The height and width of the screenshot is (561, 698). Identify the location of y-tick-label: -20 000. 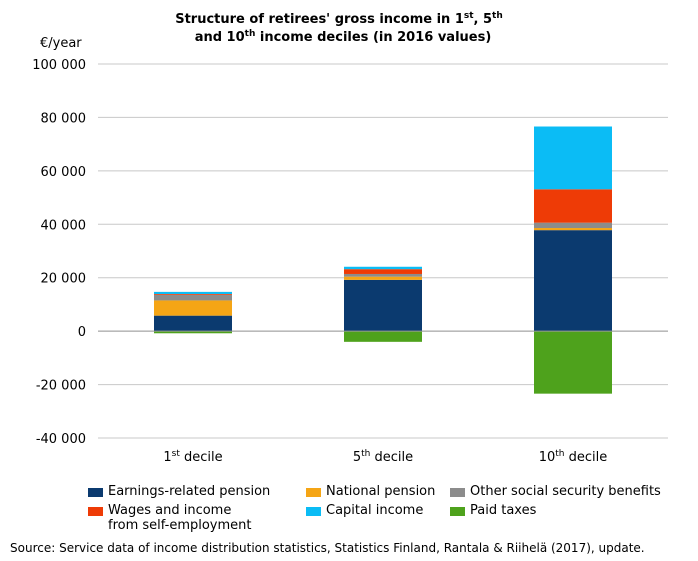
(61, 386).